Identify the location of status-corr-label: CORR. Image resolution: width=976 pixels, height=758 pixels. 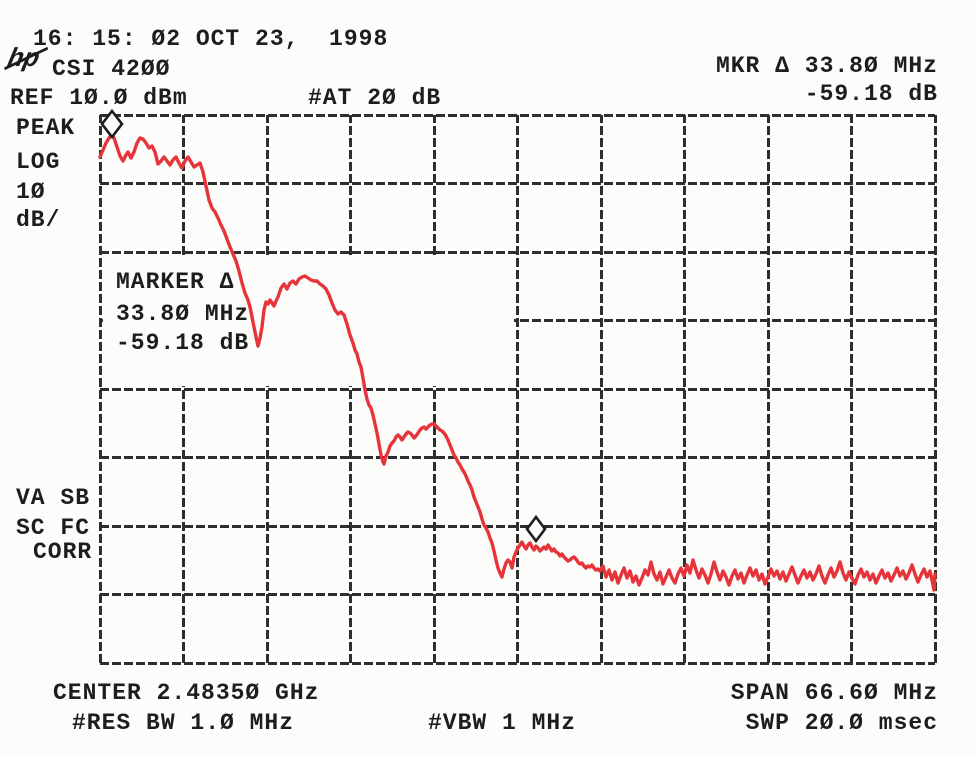
(63, 552).